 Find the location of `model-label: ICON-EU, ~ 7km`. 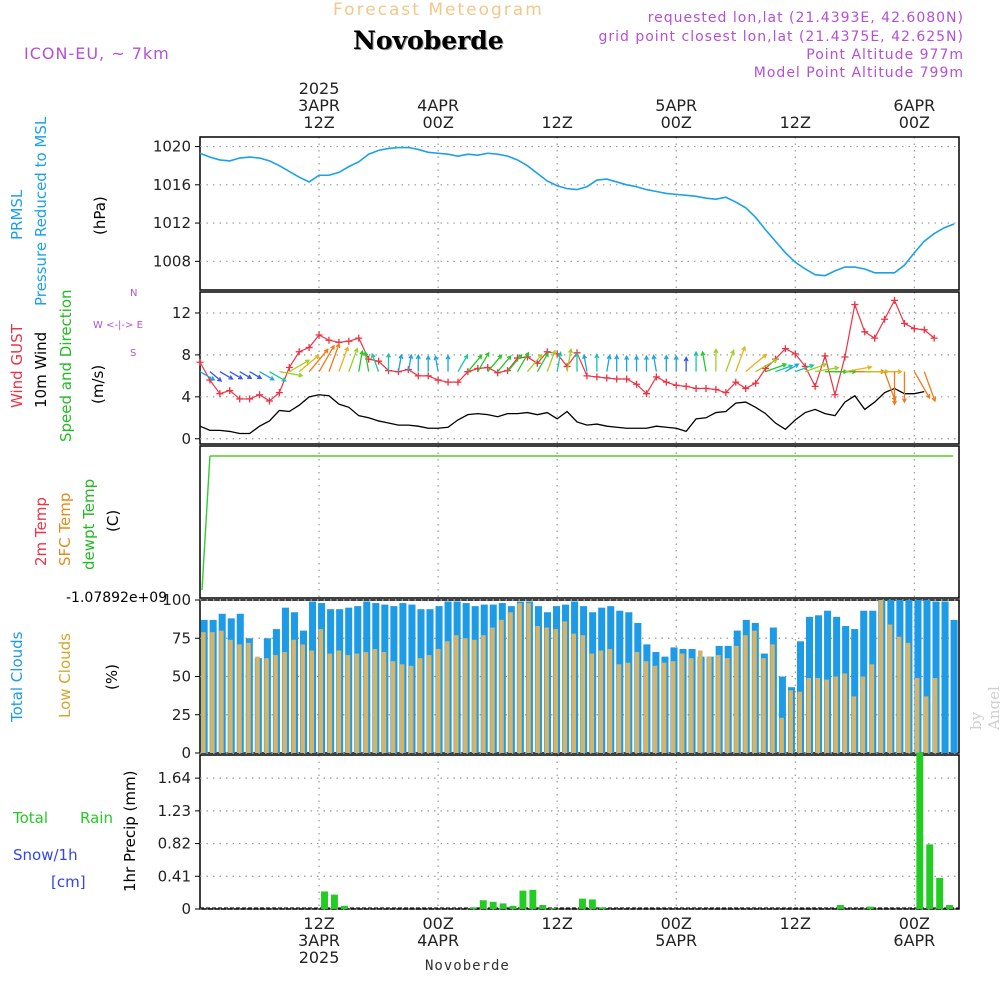

model-label: ICON-EU, ~ 7km is located at coordinates (97, 53).